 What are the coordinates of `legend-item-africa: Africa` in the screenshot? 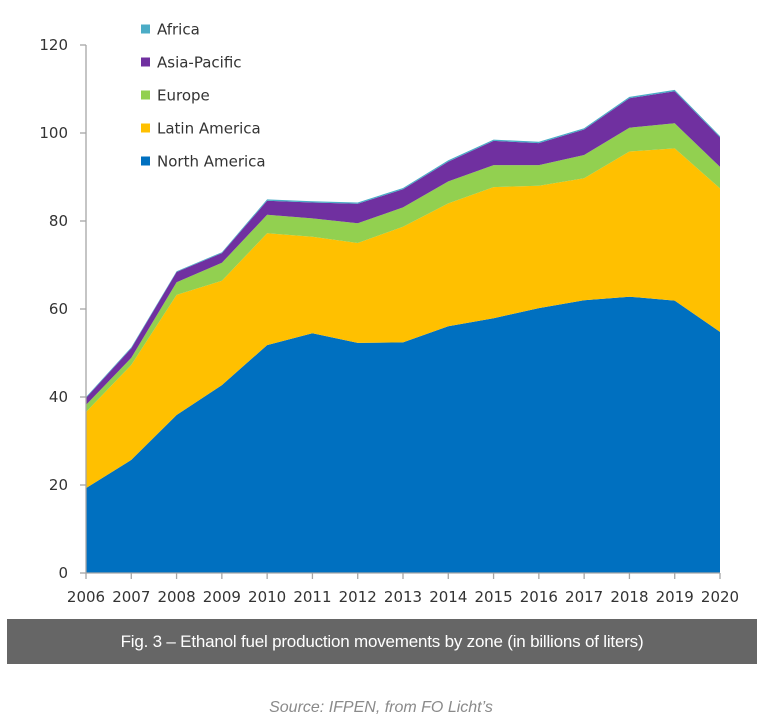 It's located at (170, 30).